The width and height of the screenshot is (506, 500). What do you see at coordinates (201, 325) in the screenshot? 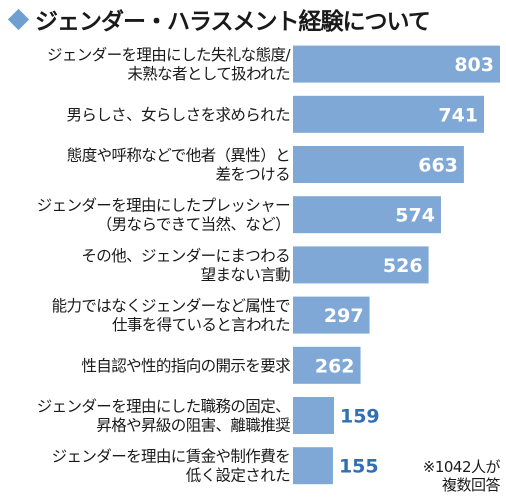
I see `category-label-6-line-2: 仕事を得ていると言われた` at bounding box center [201, 325].